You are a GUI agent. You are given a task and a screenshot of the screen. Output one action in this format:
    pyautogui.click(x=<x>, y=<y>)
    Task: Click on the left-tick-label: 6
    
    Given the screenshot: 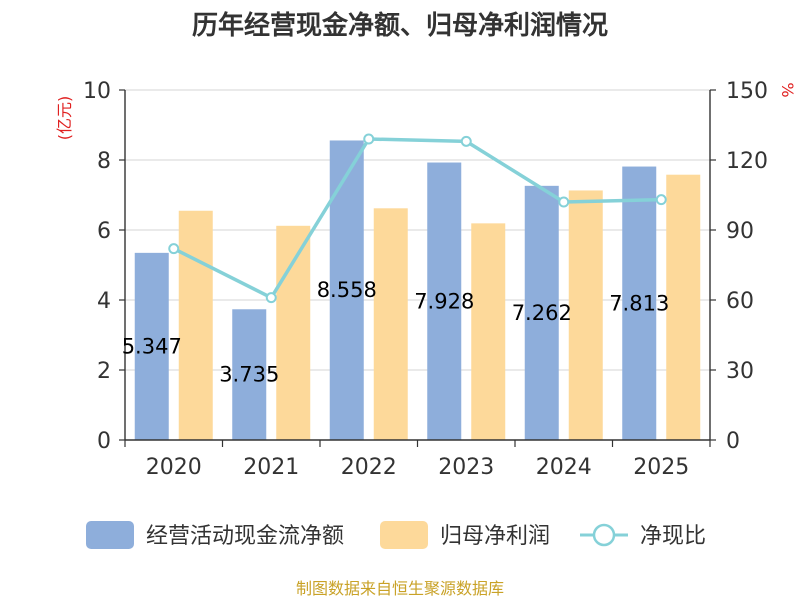 What is the action you would take?
    pyautogui.click(x=104, y=231)
    